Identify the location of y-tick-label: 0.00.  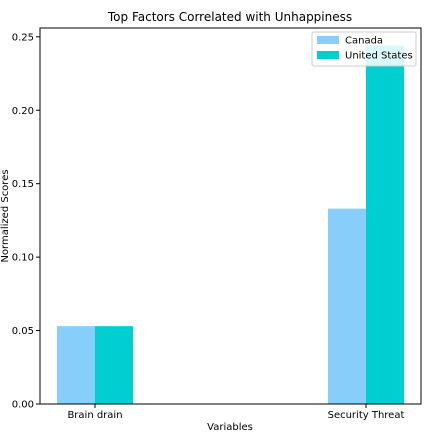
(23, 405).